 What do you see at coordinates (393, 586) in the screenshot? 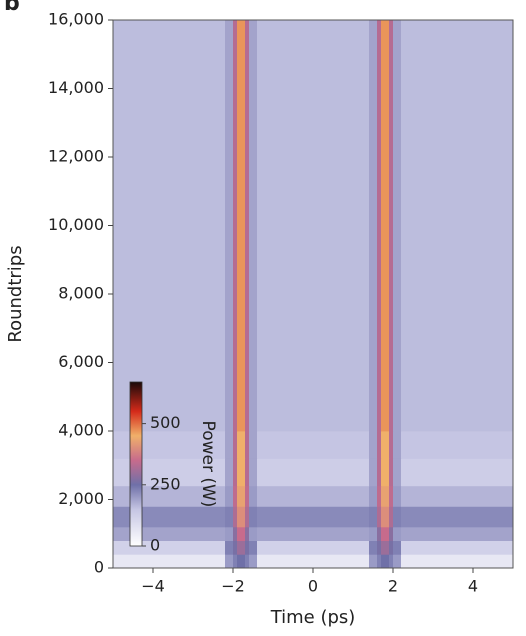
I see `x-tick-label: 2` at bounding box center [393, 586].